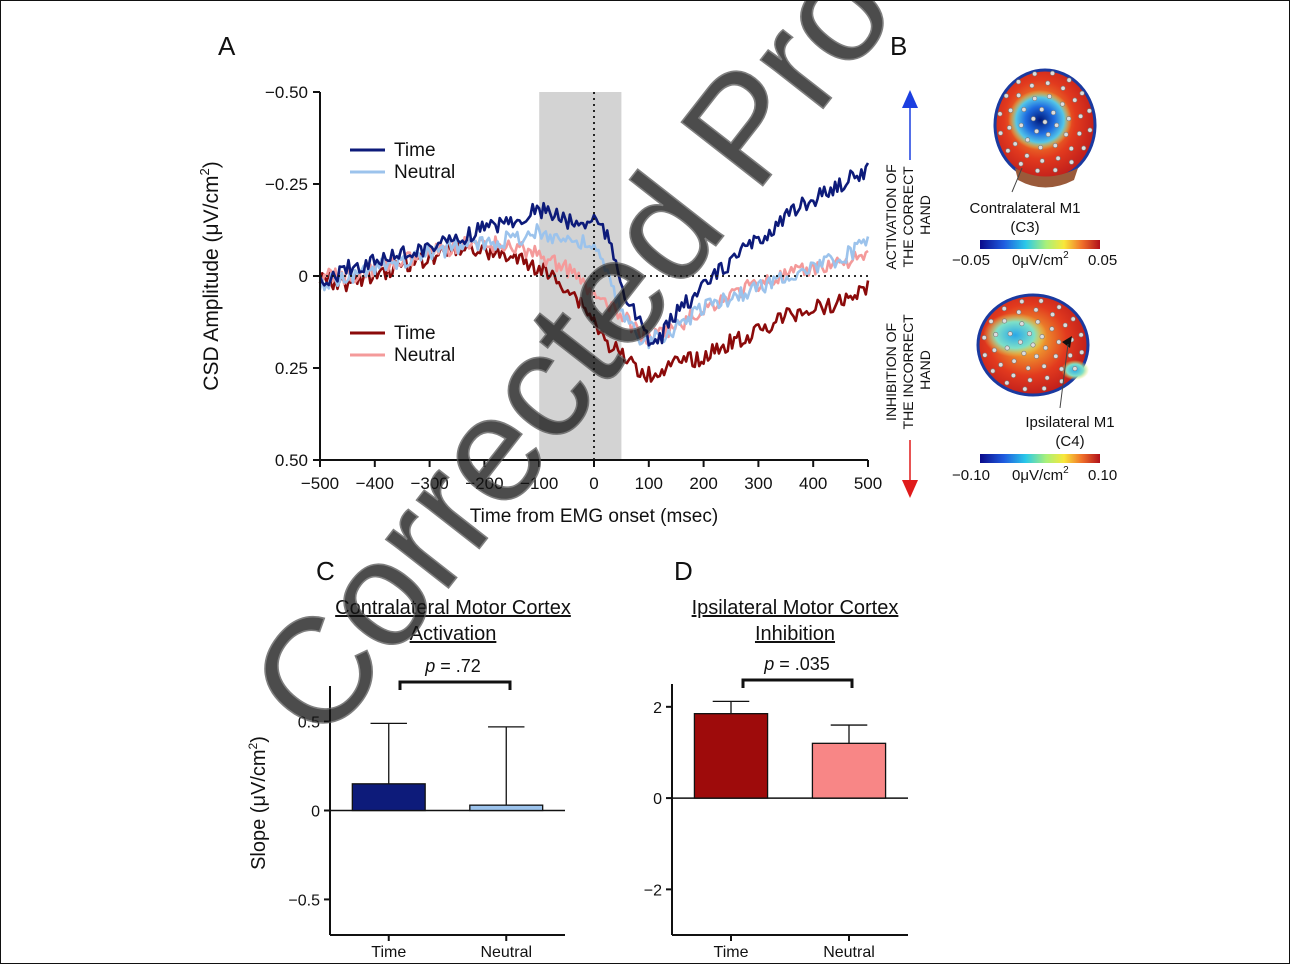  Describe the element at coordinates (910, 99) in the screenshot. I see `arrow-up-head` at that location.